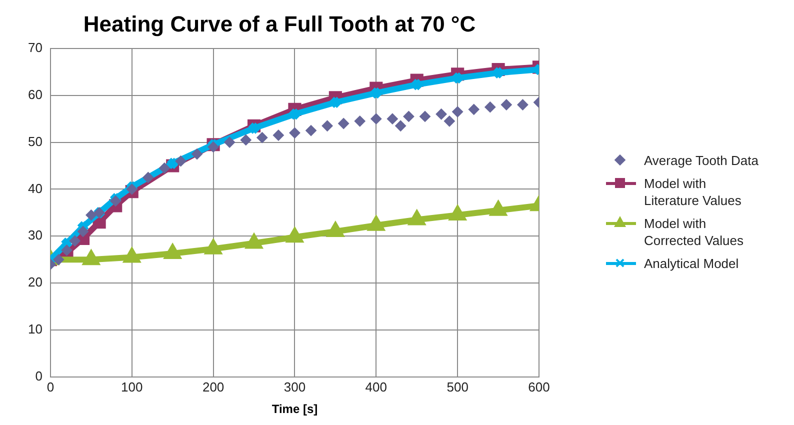 This screenshot has height=425, width=794. What do you see at coordinates (35, 141) in the screenshot?
I see `y-tick-label: 50` at bounding box center [35, 141].